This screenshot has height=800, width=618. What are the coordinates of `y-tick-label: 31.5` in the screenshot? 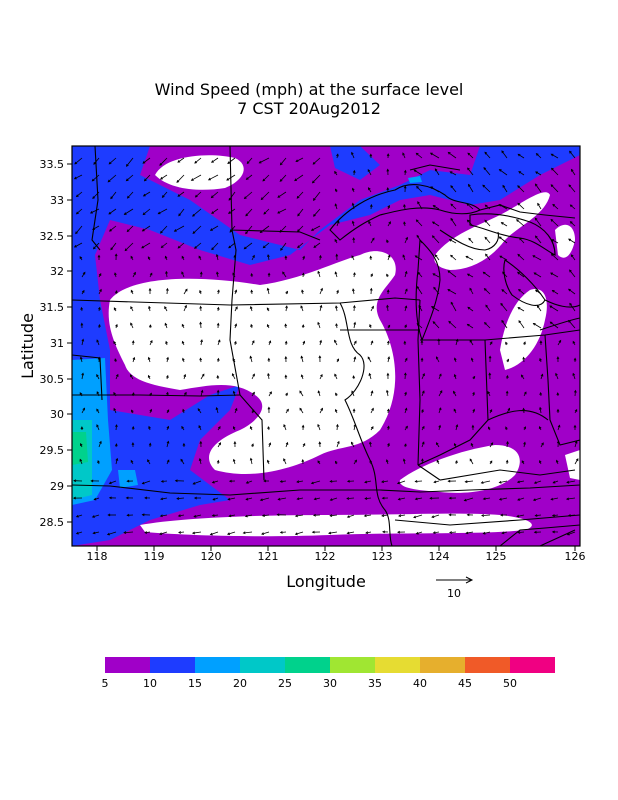 It's located at (52, 307).